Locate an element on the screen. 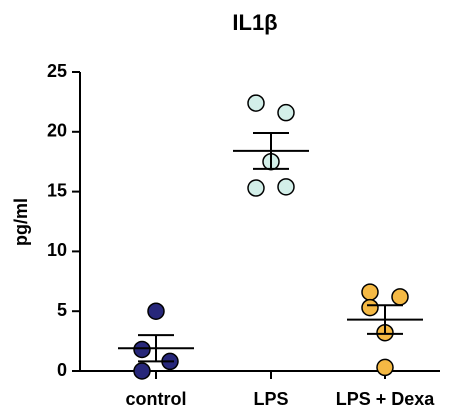 The image size is (474, 417). x-tick-label: LPS is located at coordinates (270, 399).